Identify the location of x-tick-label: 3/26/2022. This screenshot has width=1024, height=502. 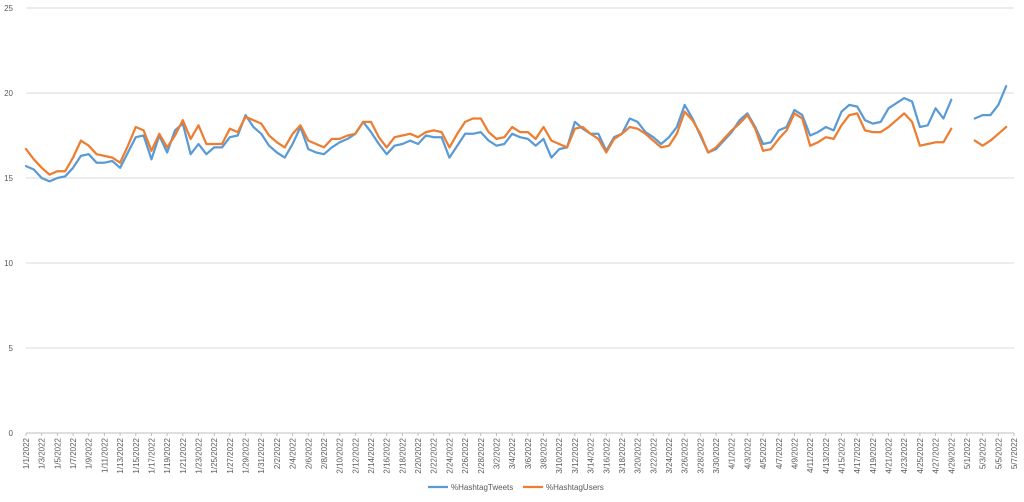
(685, 455).